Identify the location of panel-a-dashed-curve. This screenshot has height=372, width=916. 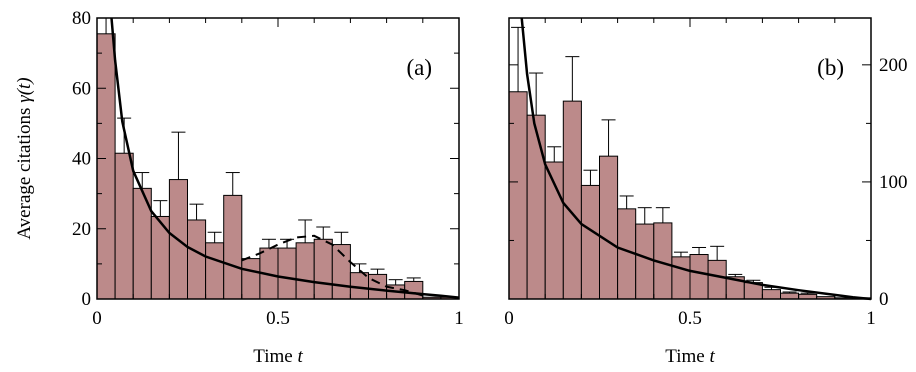
(332, 265).